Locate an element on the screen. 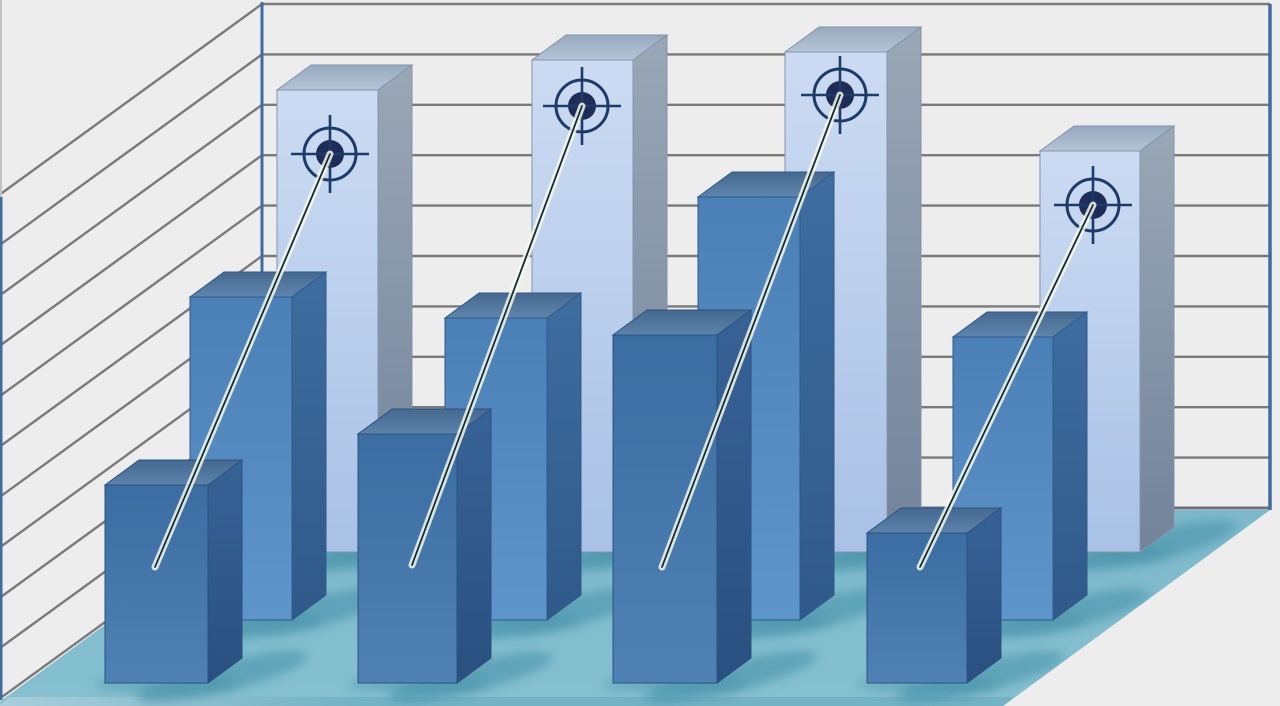 This screenshot has height=706, width=1280. floor-front-band is located at coordinates (507, 701).